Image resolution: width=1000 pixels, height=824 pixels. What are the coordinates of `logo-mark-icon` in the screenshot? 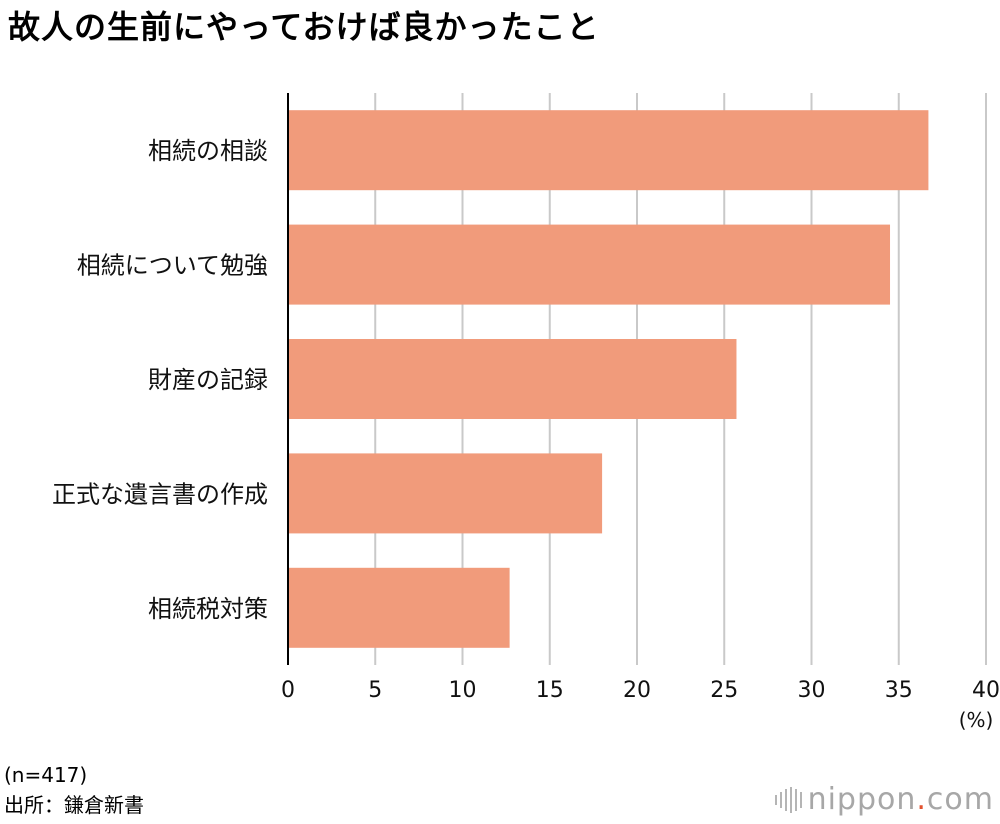 It's located at (788, 799).